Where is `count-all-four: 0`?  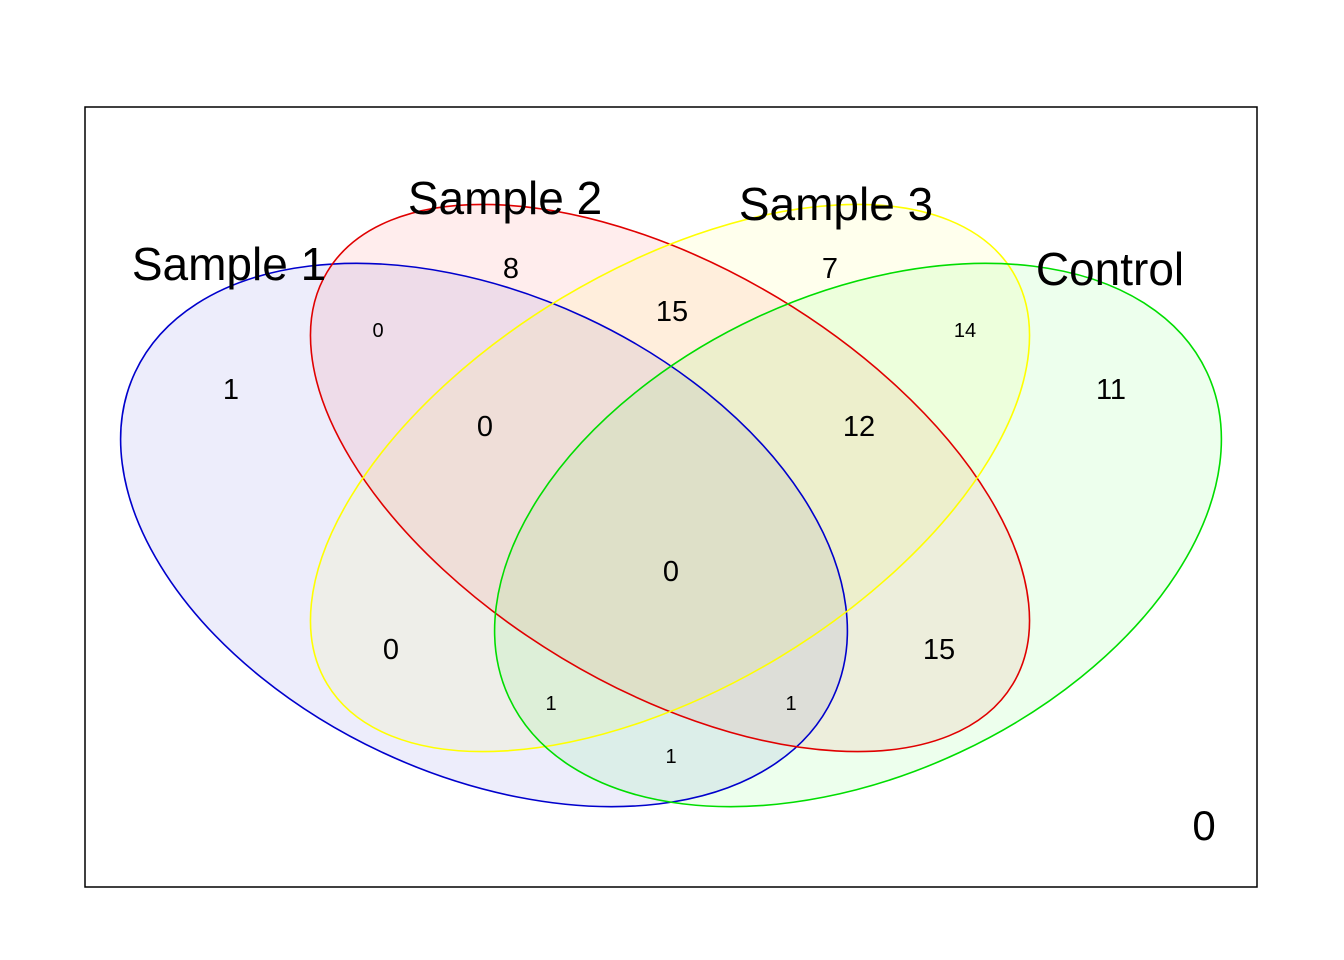
count-all-four: 0 is located at coordinates (671, 572).